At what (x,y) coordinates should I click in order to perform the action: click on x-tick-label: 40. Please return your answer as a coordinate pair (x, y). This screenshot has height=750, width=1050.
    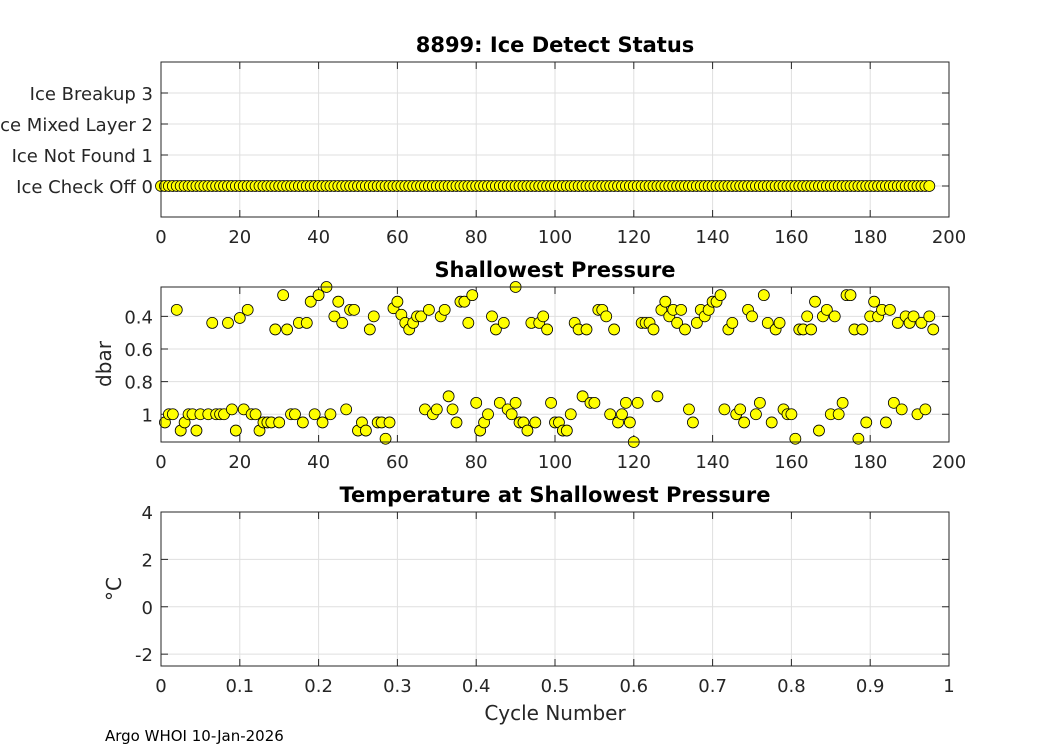
    Looking at the image, I should click on (318, 462).